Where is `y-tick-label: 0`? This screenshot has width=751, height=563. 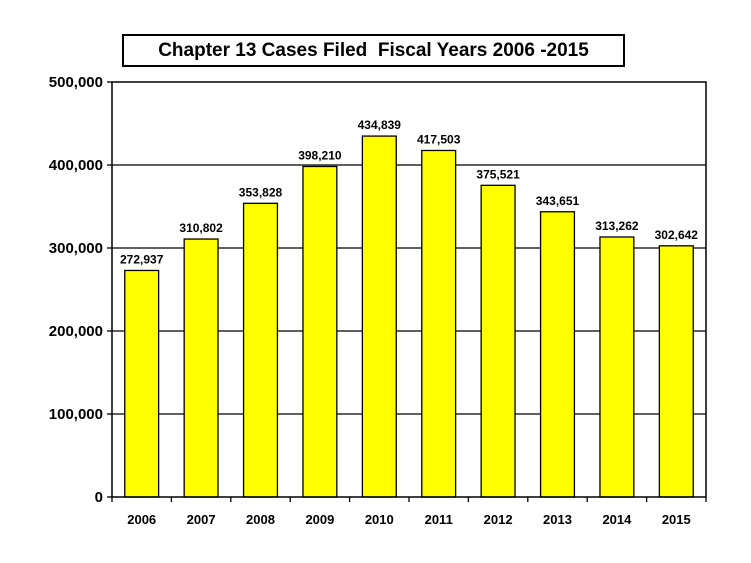 y-tick-label: 0 is located at coordinates (99, 497).